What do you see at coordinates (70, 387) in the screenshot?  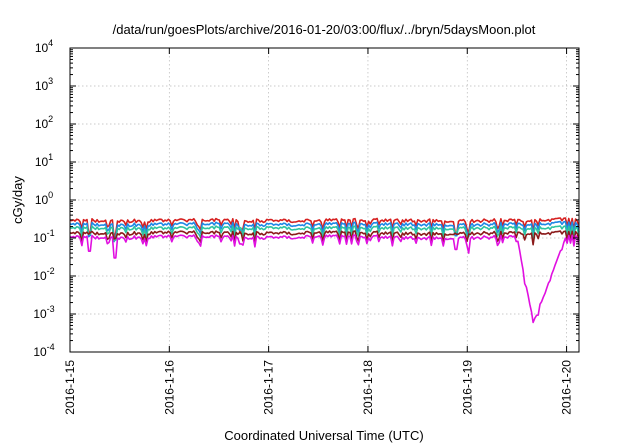 I see `x-tick-label: 2016-1-15` at bounding box center [70, 387].